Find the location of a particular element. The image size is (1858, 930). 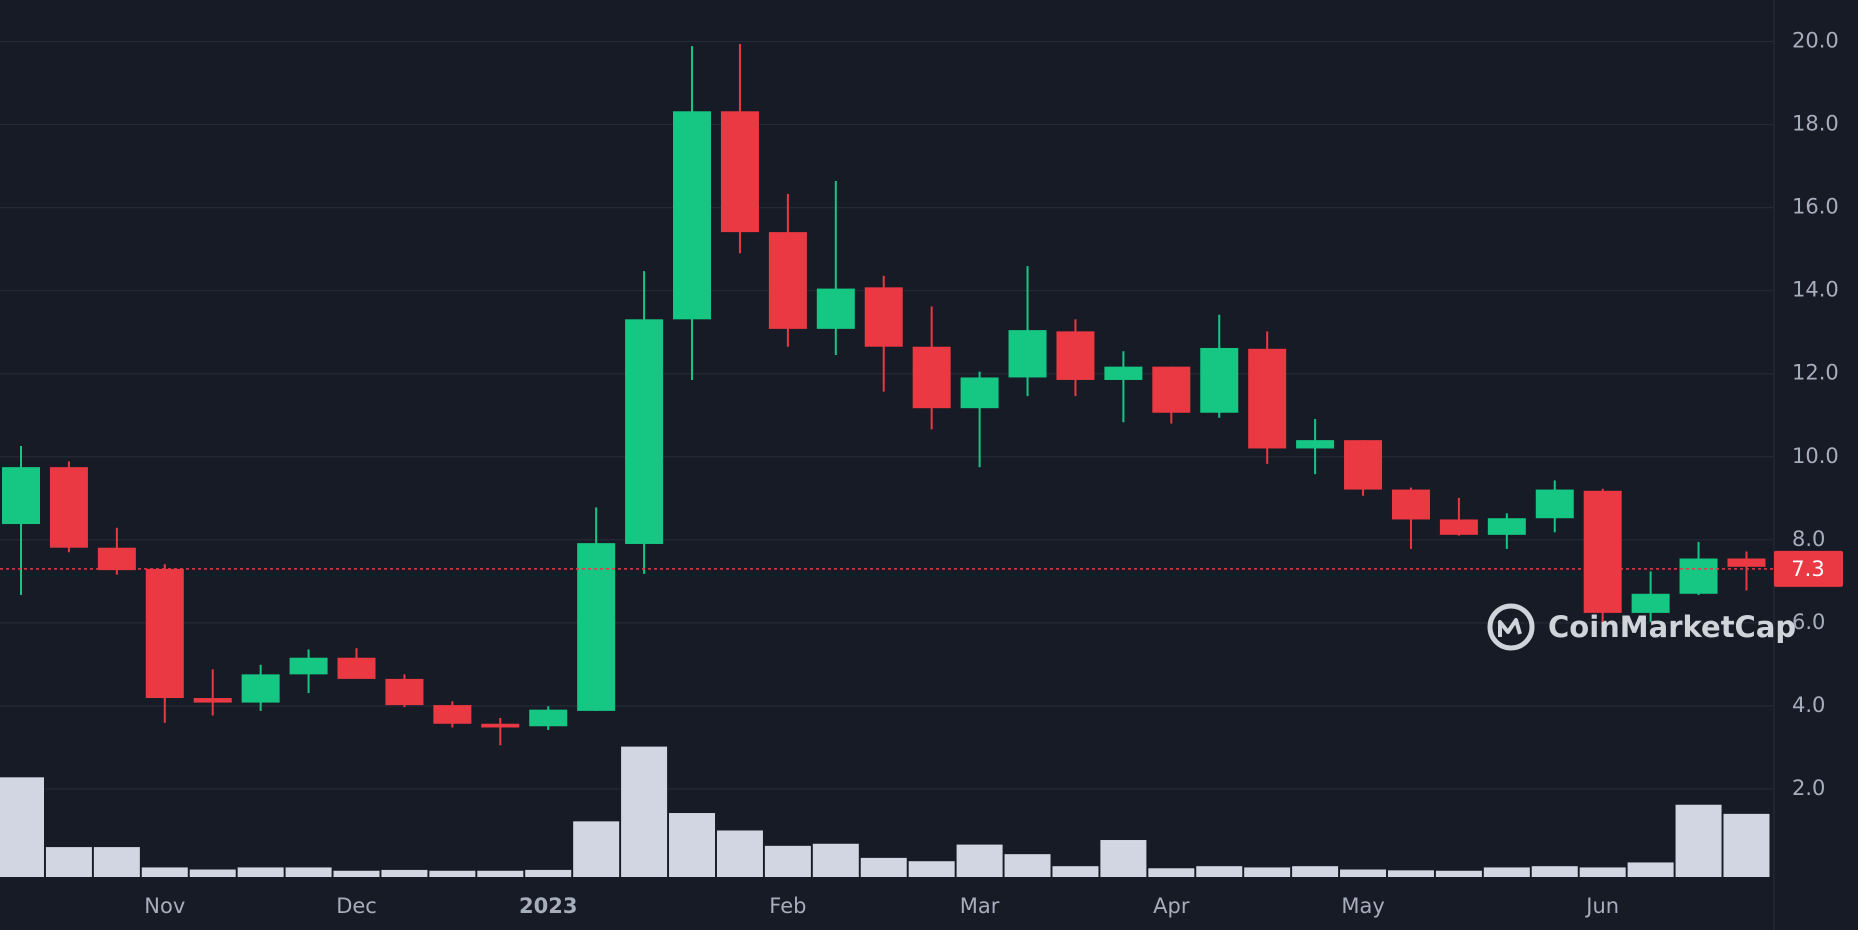

y-tick-label: 10.0 is located at coordinates (1815, 456).